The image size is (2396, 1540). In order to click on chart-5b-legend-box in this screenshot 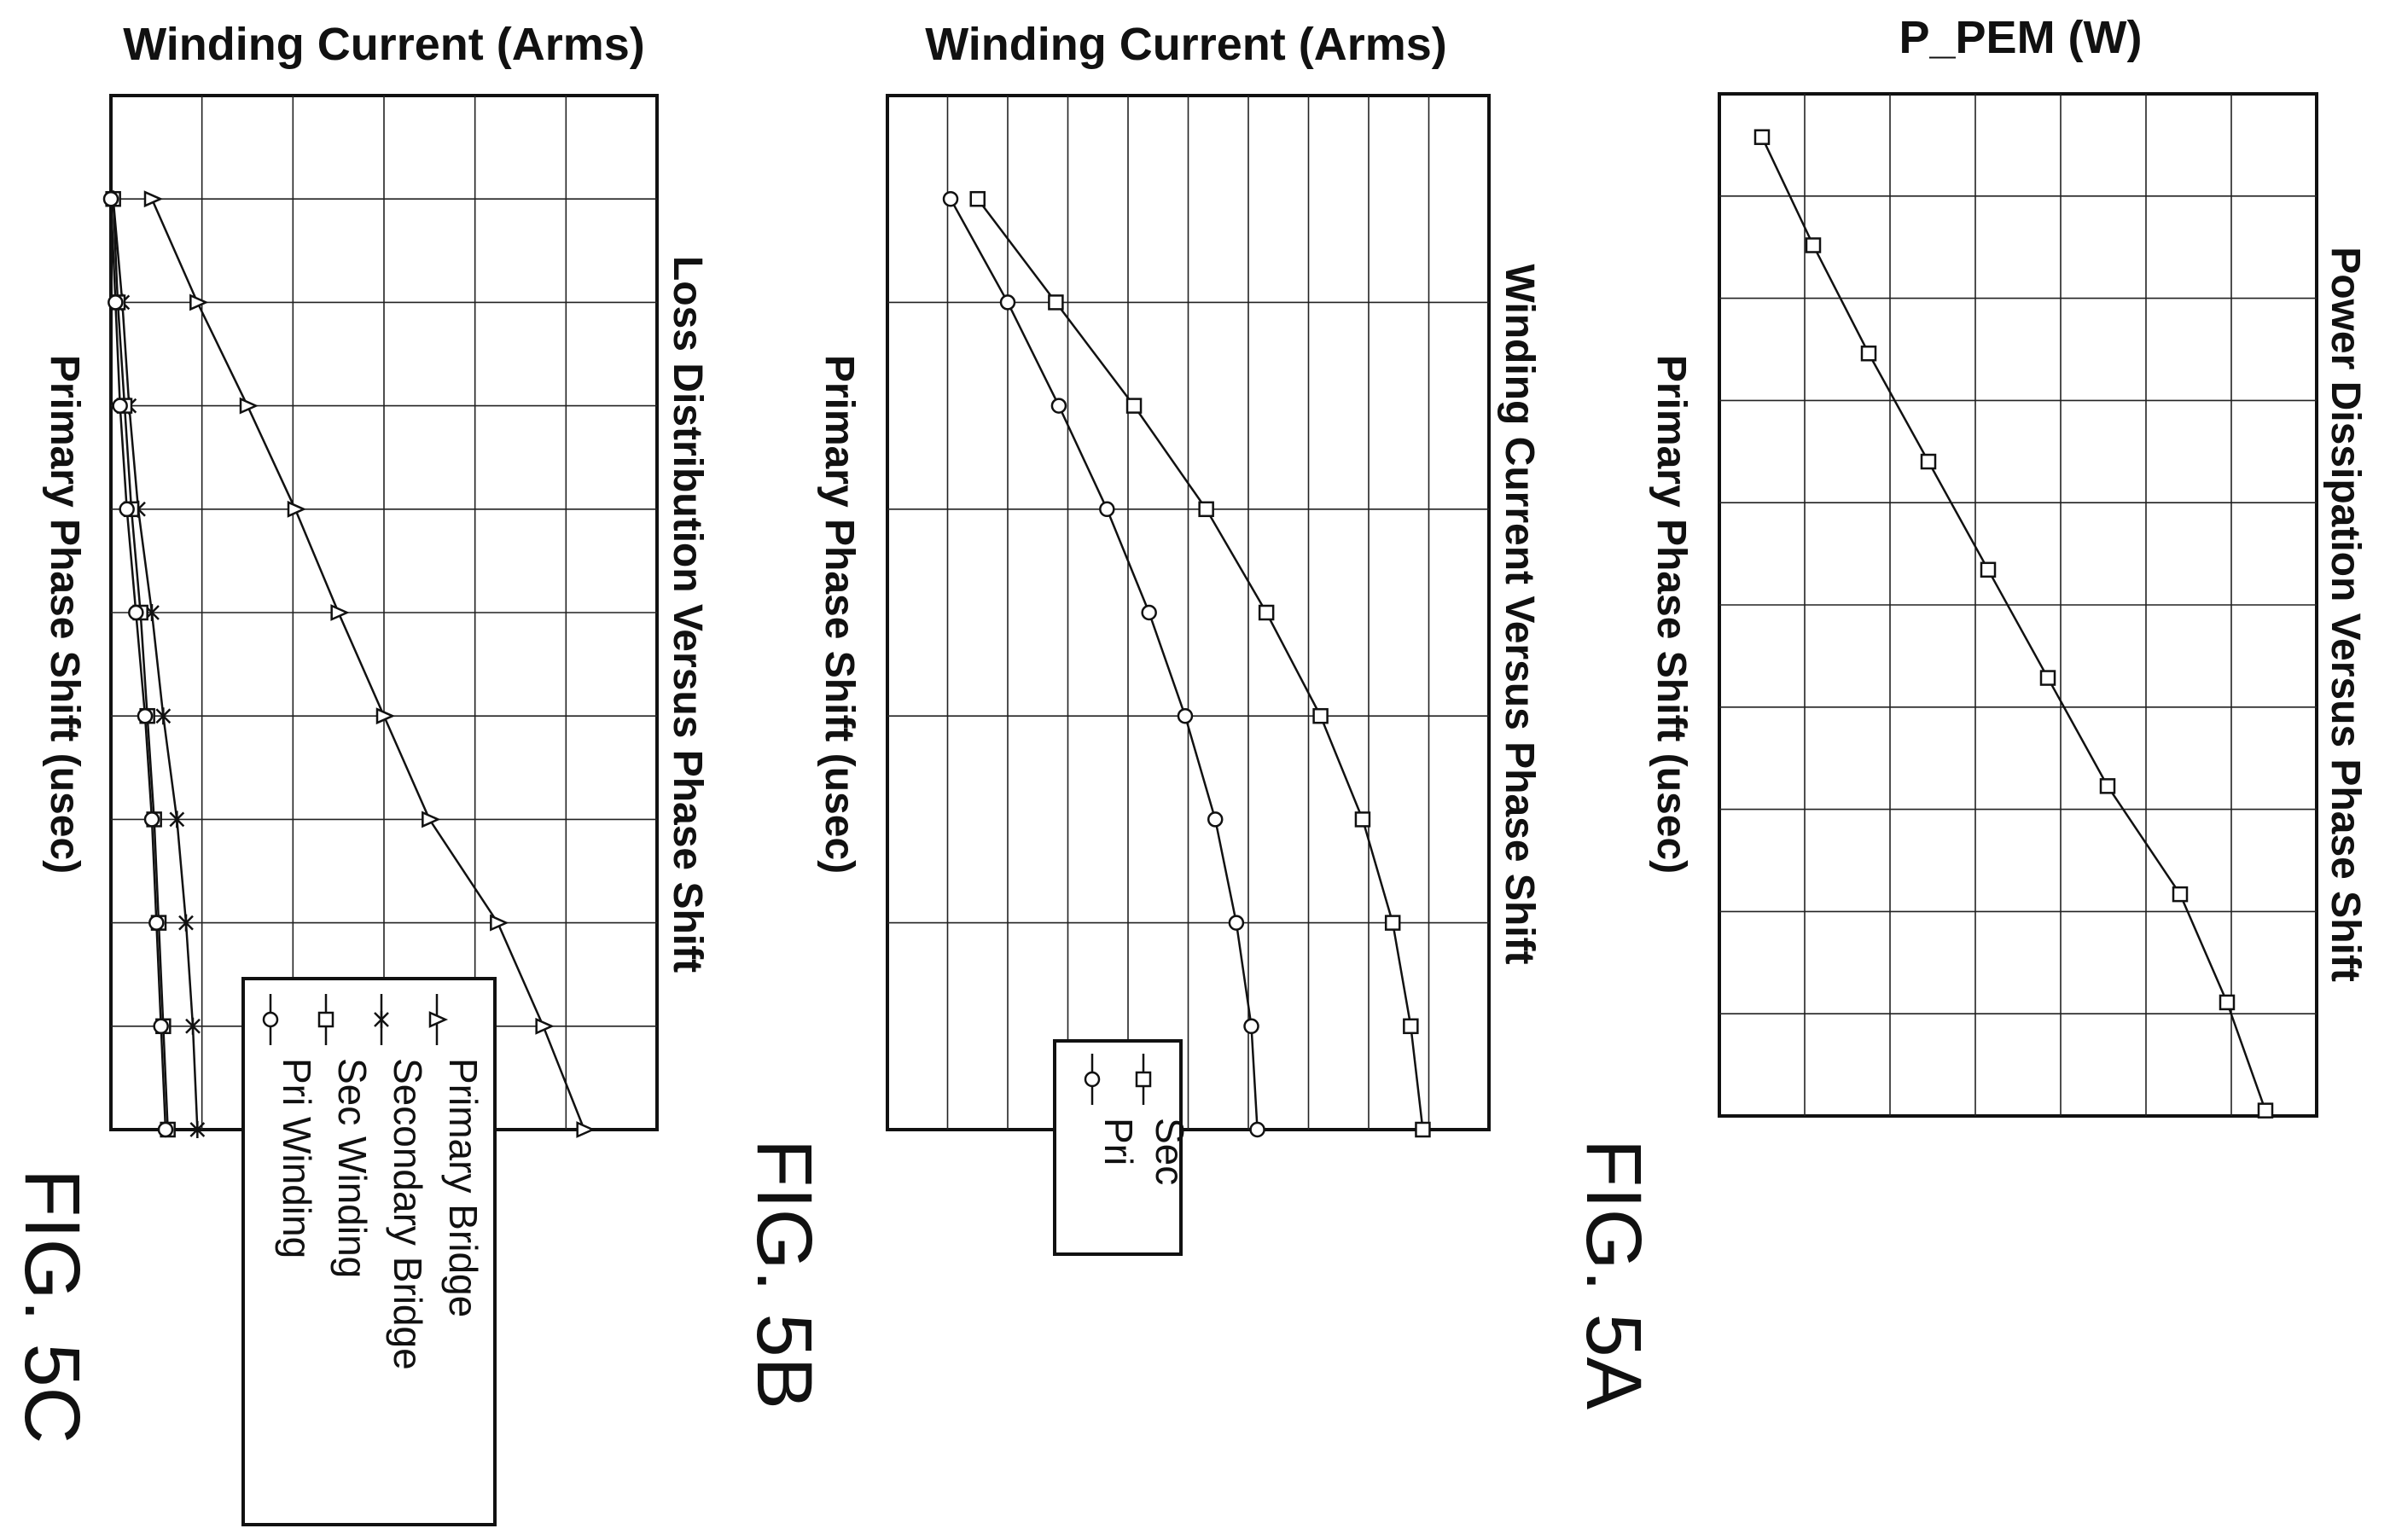, I will do `click(1118, 1147)`.